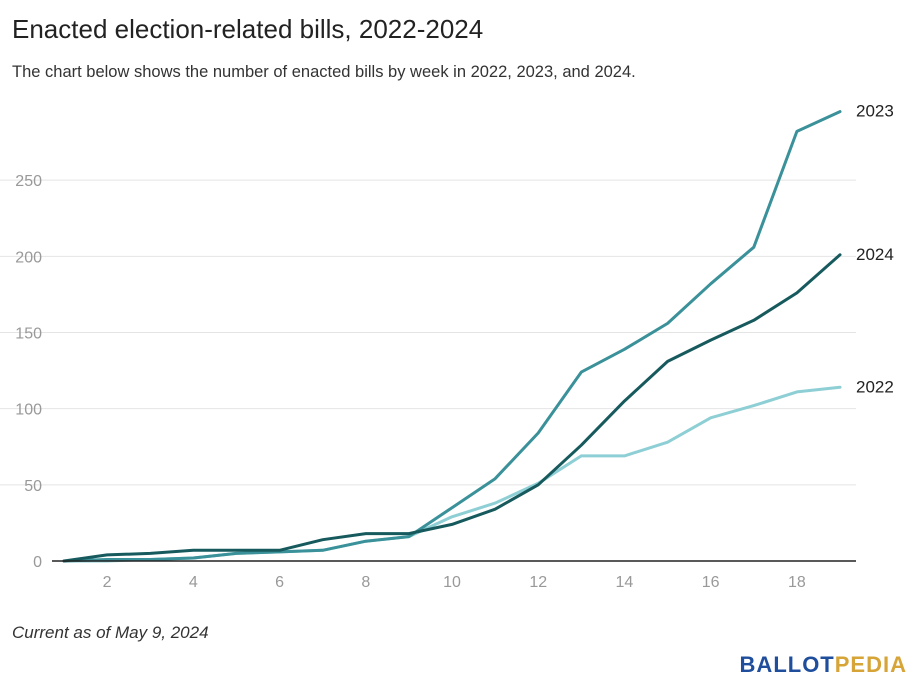  I want to click on x-tick-label-14: 14, so click(625, 582).